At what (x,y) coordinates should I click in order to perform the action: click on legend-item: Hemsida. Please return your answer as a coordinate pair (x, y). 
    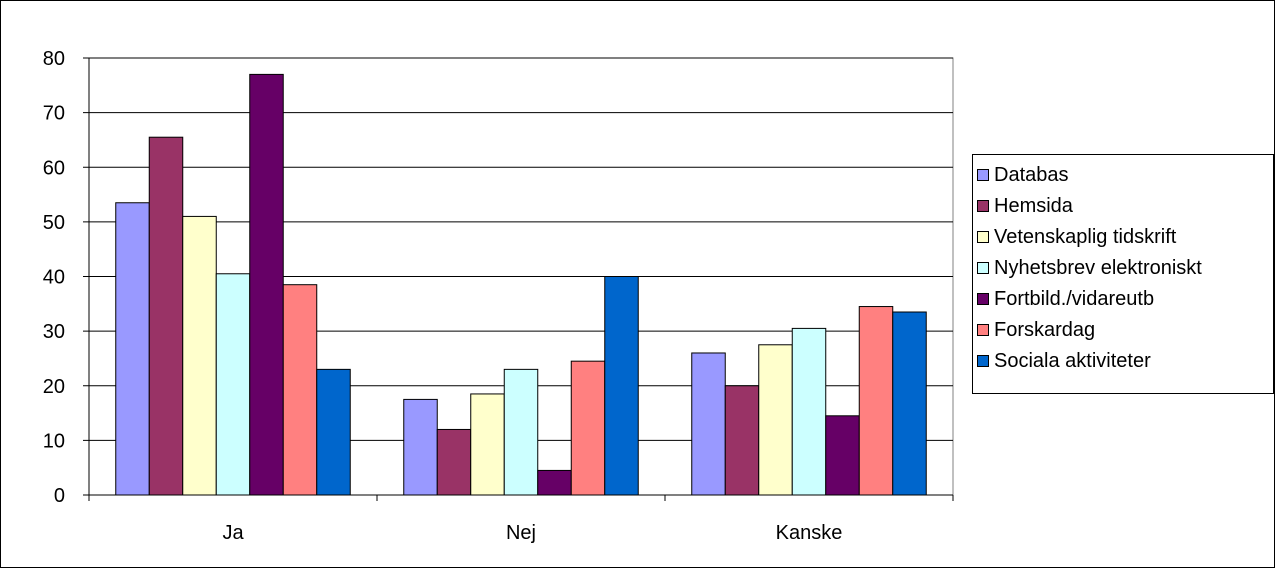
    Looking at the image, I should click on (1123, 206).